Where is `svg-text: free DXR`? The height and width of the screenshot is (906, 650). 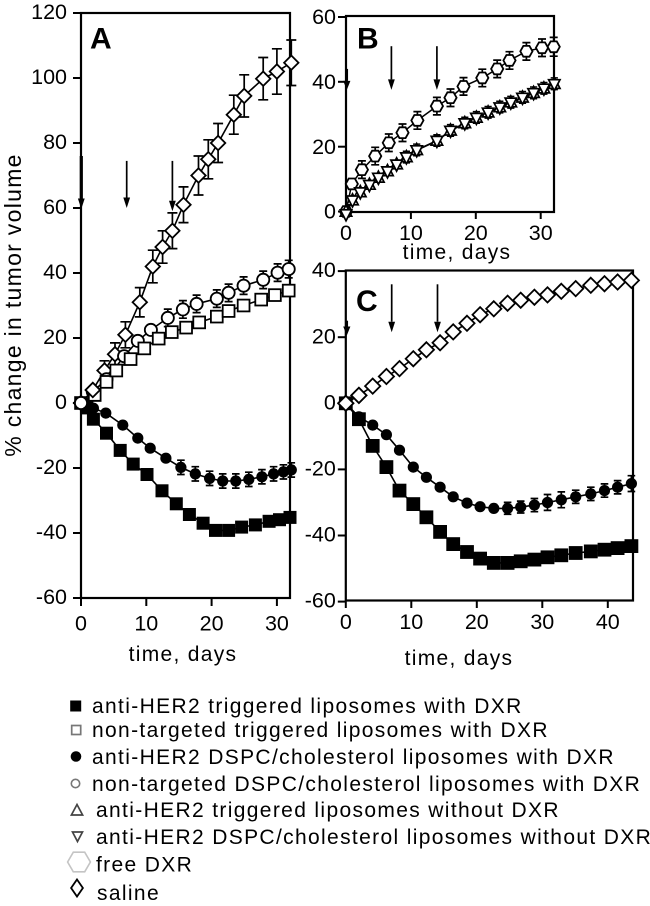
svg-text: free DXR is located at coordinates (144, 865).